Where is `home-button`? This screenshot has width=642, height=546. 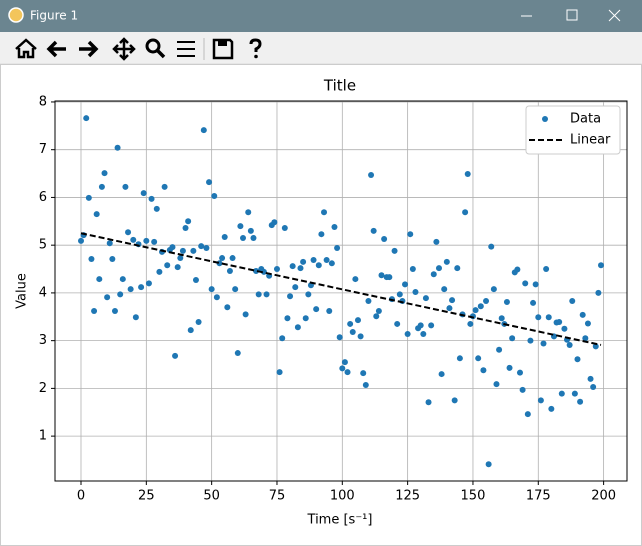
home-button is located at coordinates (26, 48).